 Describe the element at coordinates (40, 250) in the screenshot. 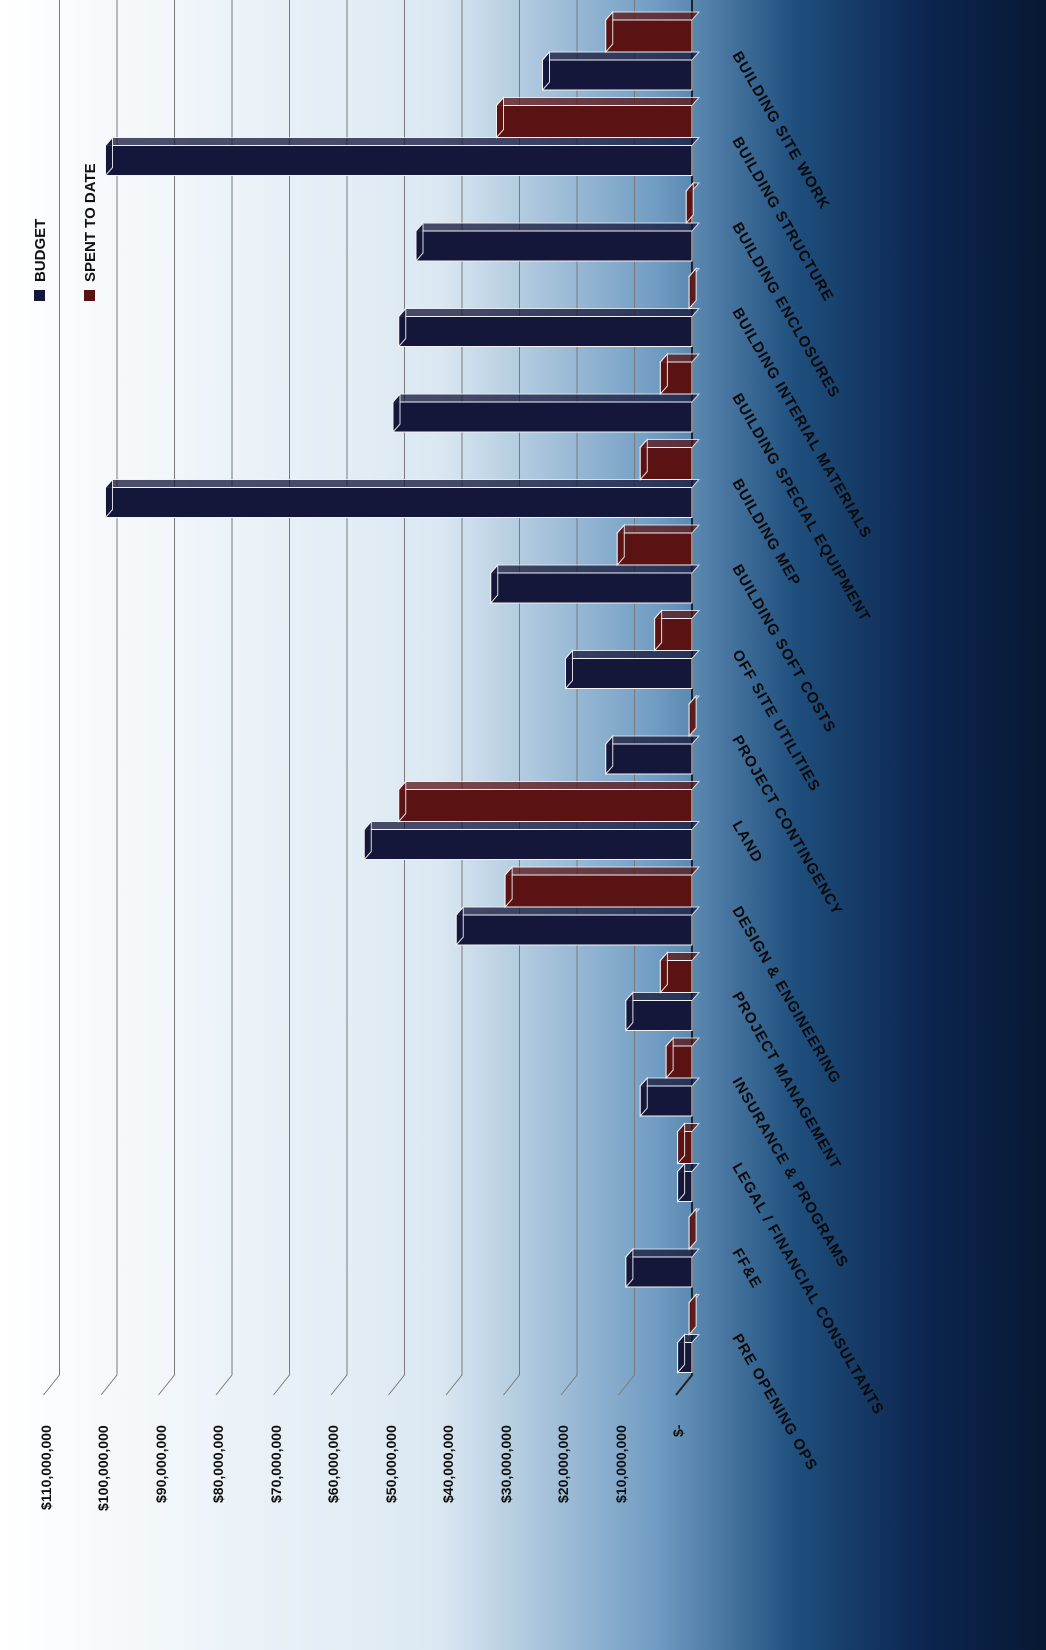

I see `legend-label: BUDGET` at that location.